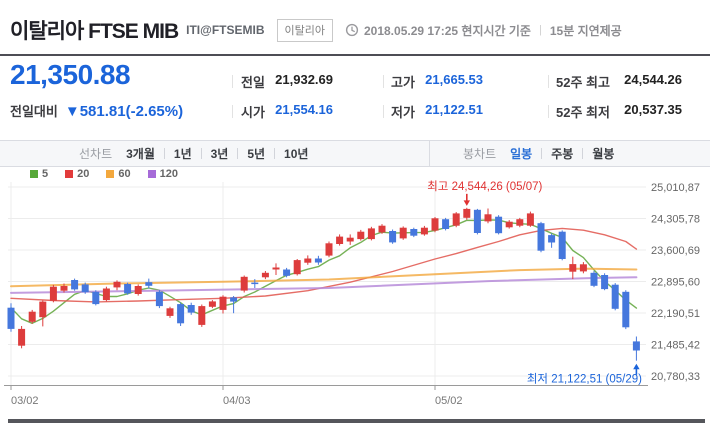  What do you see at coordinates (219, 154) in the screenshot?
I see `period-button-3years: 3년` at bounding box center [219, 154].